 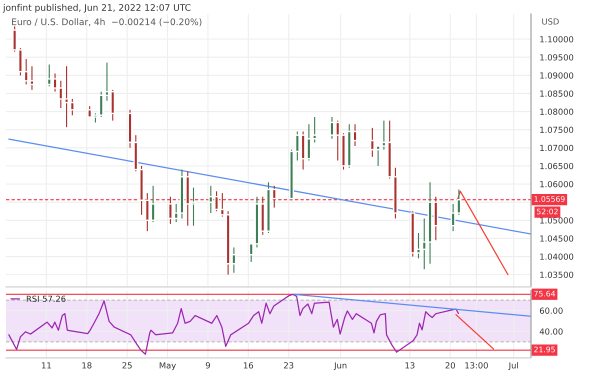 I want to click on y-tick-label: 1.07500, so click(x=557, y=129).